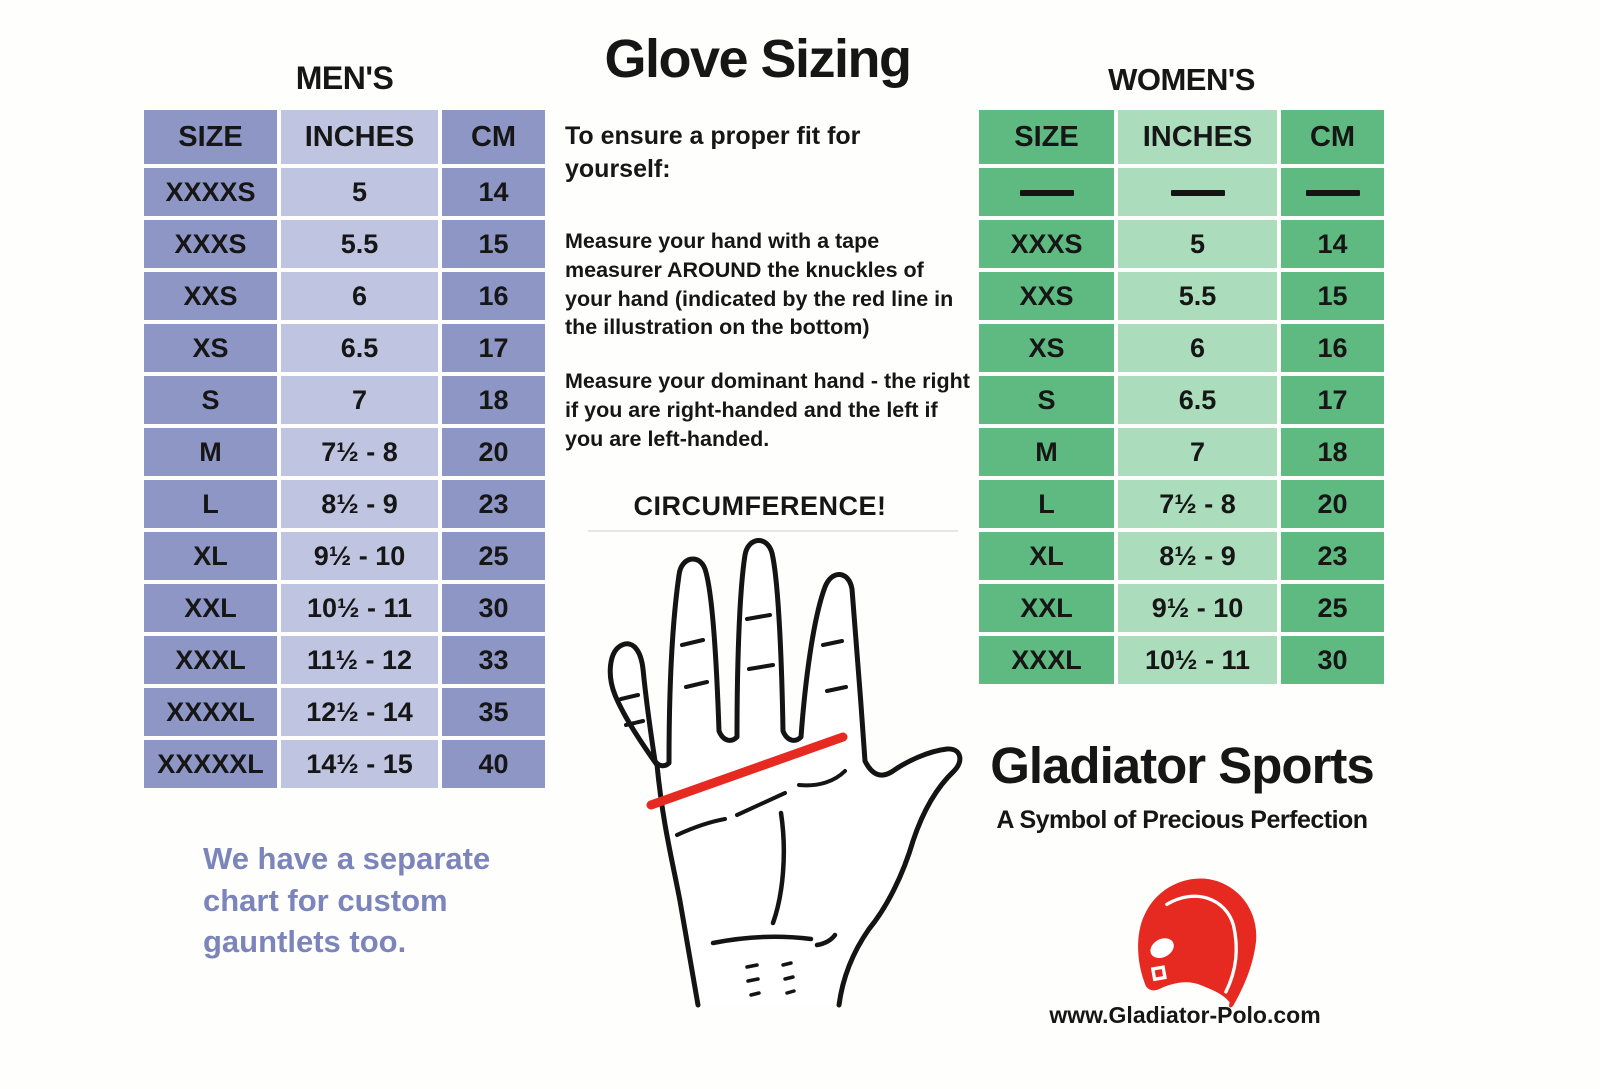 This screenshot has height=1089, width=1600. What do you see at coordinates (758, 59) in the screenshot?
I see `page-title: Glove Sizing` at bounding box center [758, 59].